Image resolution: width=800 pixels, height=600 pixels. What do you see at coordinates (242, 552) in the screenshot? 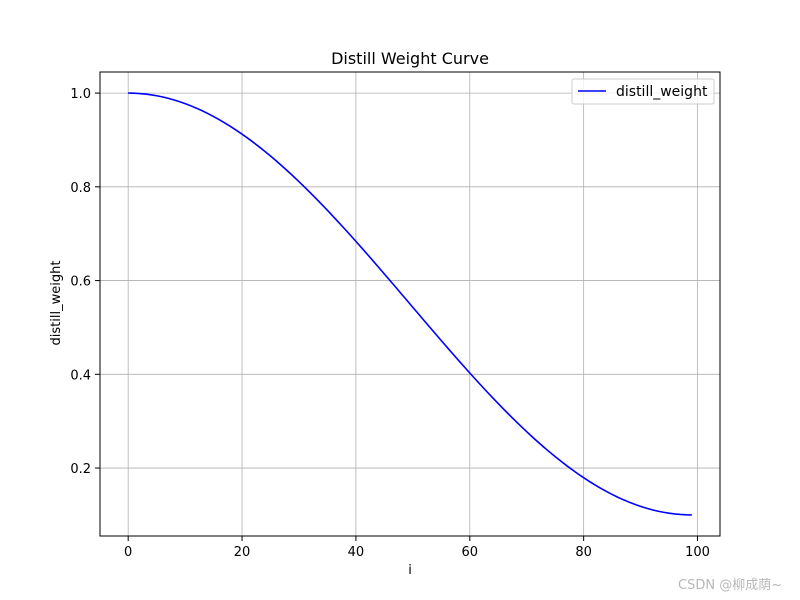
I see `x-tick-label: 20` at bounding box center [242, 552].